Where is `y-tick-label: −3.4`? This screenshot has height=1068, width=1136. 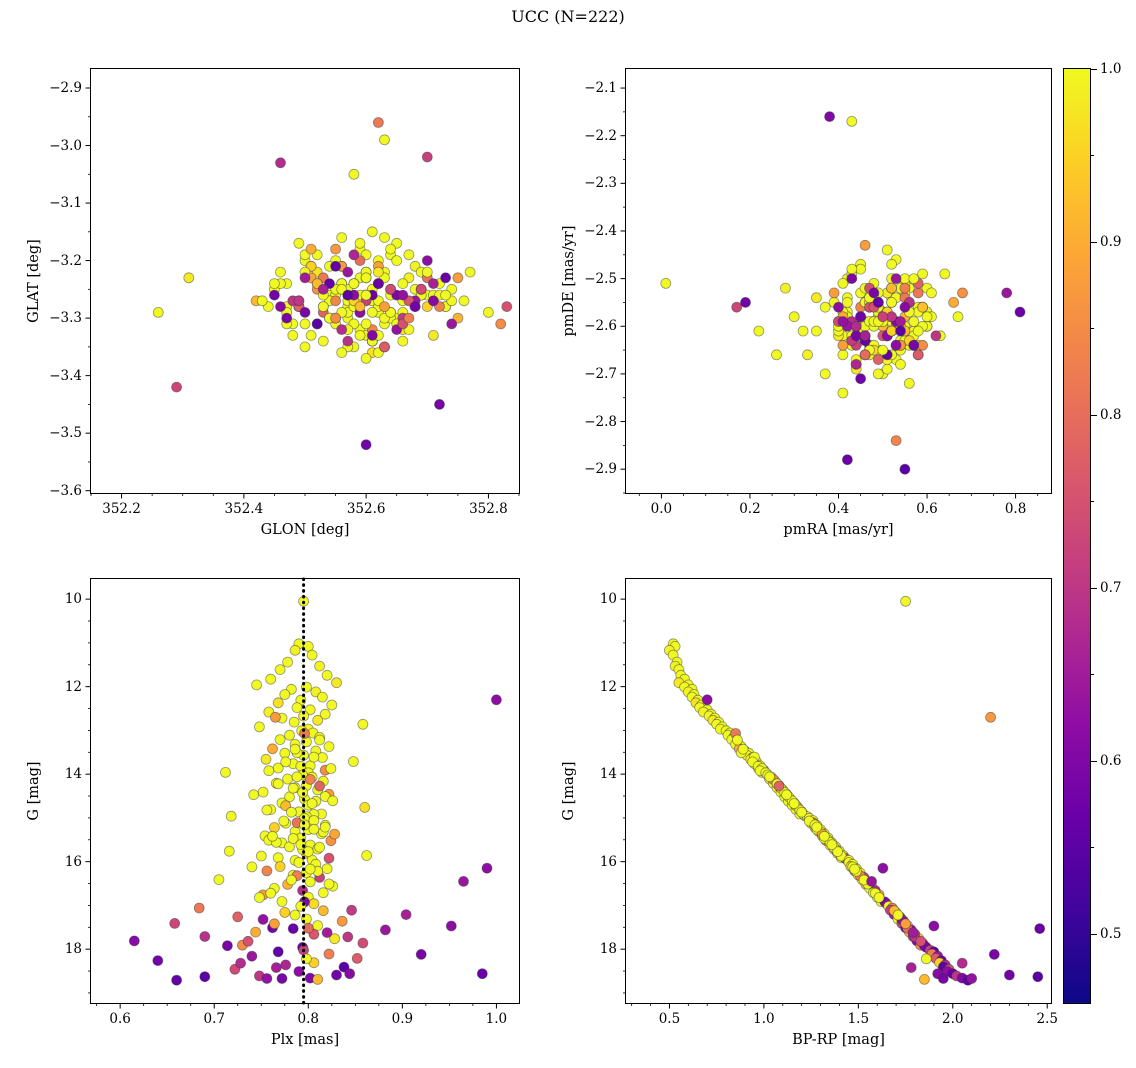 y-tick-label: −3.4 is located at coordinates (65, 375).